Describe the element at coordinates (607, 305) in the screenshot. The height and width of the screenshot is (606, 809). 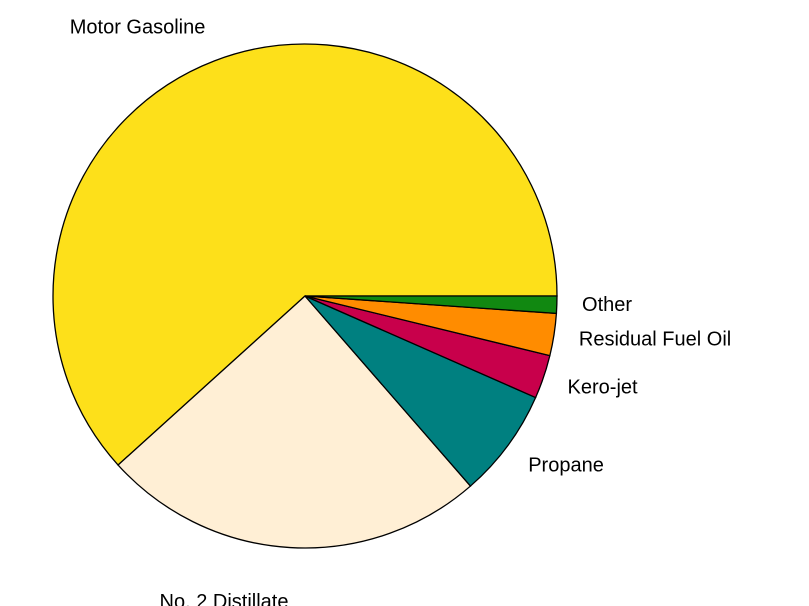
I see `slice-label: Other` at that location.